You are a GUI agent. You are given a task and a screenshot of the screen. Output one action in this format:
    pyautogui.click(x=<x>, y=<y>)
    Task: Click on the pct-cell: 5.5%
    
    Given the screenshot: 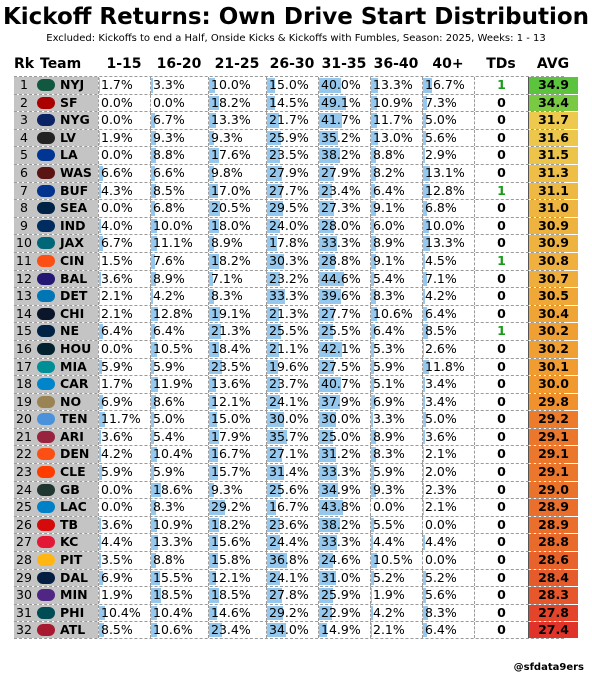 What is the action you would take?
    pyautogui.click(x=396, y=525)
    